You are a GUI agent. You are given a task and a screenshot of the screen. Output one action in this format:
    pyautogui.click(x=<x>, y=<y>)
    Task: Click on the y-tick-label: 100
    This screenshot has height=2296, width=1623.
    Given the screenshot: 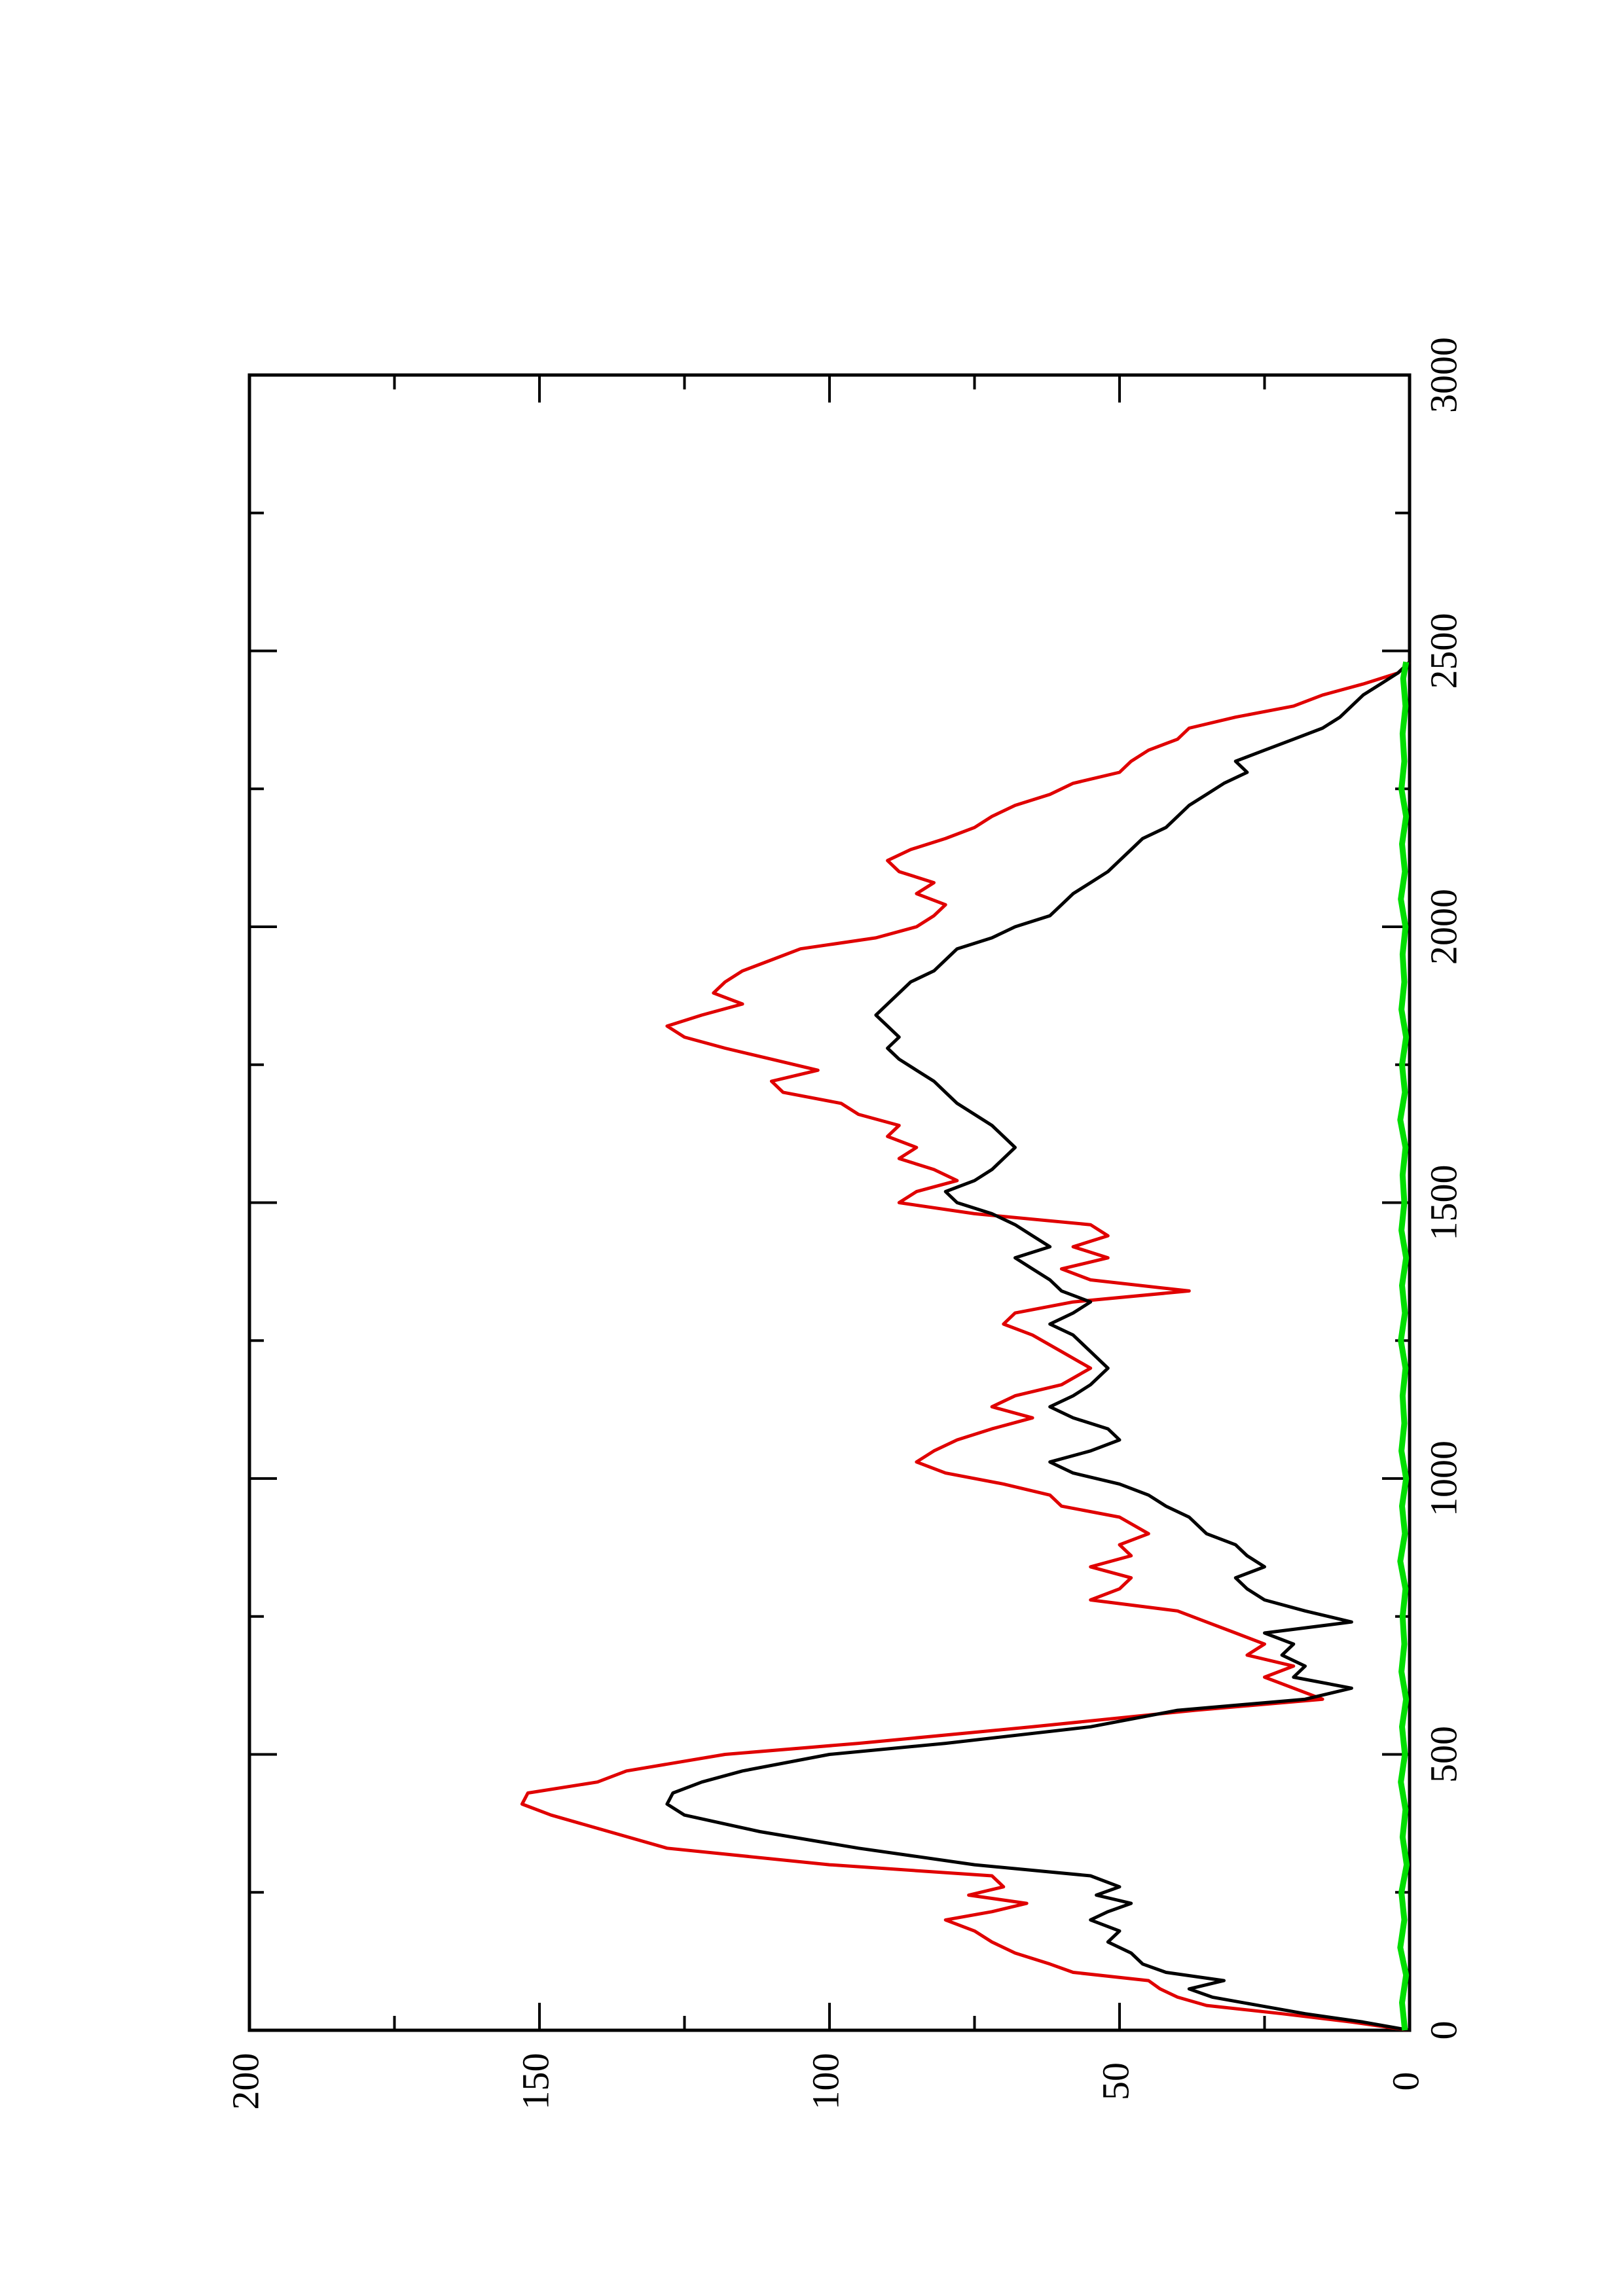 What is the action you would take?
    pyautogui.click(x=825, y=2081)
    